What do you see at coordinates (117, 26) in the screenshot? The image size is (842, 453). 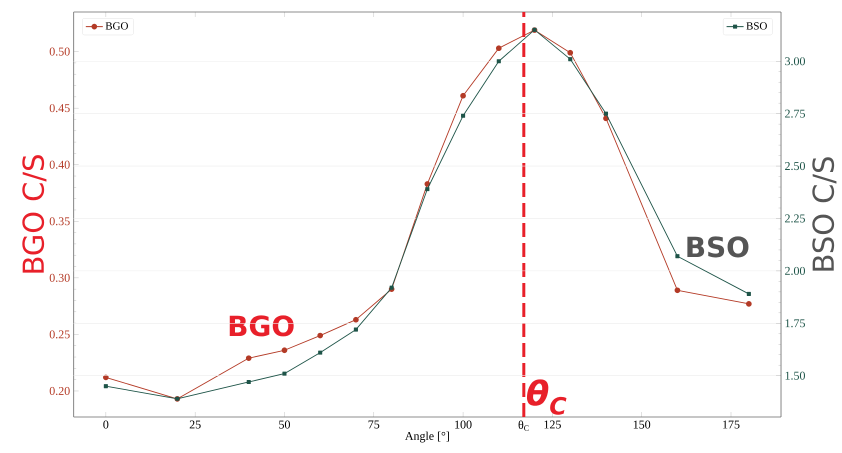 I see `legend-label: BGO` at bounding box center [117, 26].